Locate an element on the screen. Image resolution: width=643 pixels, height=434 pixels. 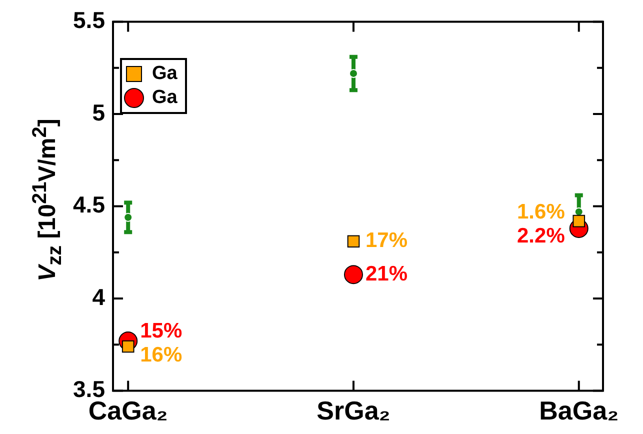
y-tick-label: 5.5 is located at coordinates (89, 20).